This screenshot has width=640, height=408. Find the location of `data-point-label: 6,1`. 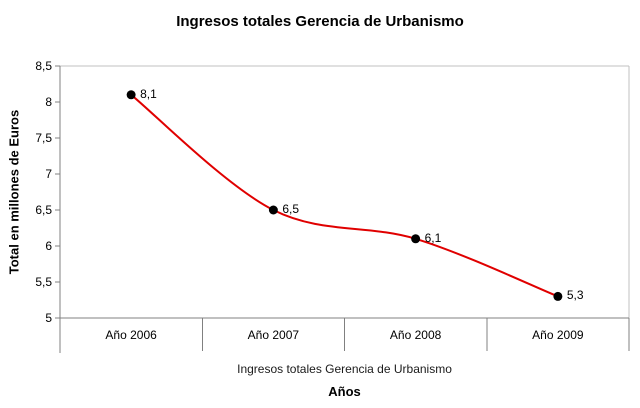

data-point-label: 6,1 is located at coordinates (433, 237).